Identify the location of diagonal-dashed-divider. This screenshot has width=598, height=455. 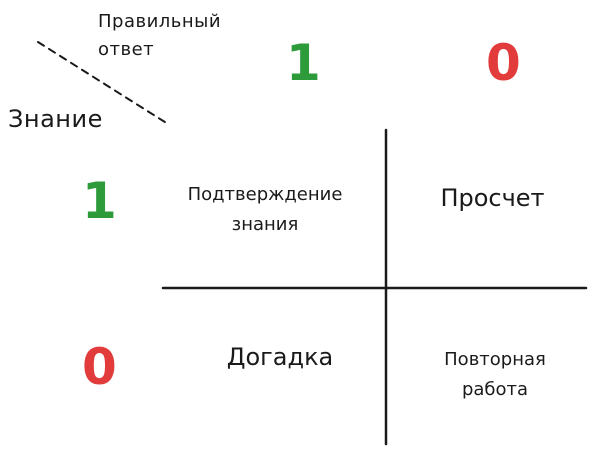
(103, 83).